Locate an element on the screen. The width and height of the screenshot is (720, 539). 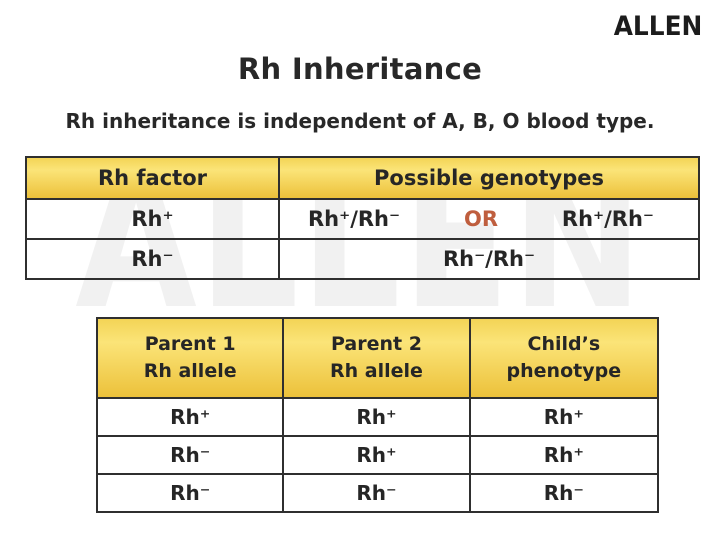
genotype-cell-positive: Rh⁺/Rh⁻ OR Rh⁺/Rh⁻ is located at coordinates (489, 219).